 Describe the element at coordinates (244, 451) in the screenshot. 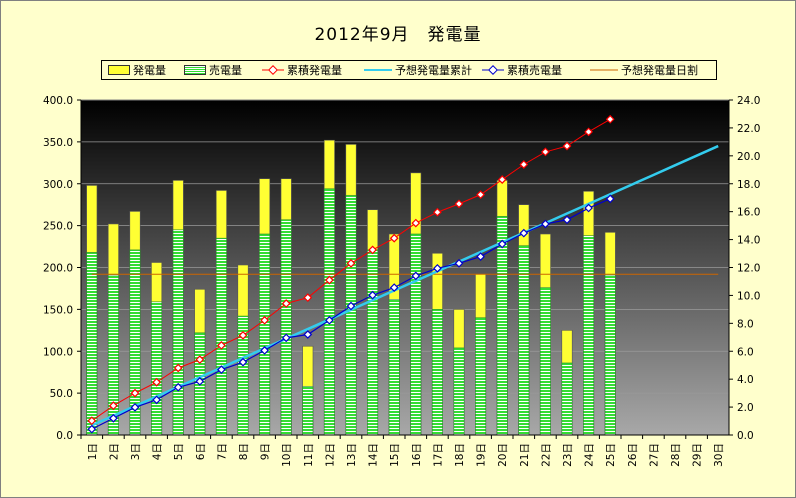

I see `x-tick-label: 8日` at that location.